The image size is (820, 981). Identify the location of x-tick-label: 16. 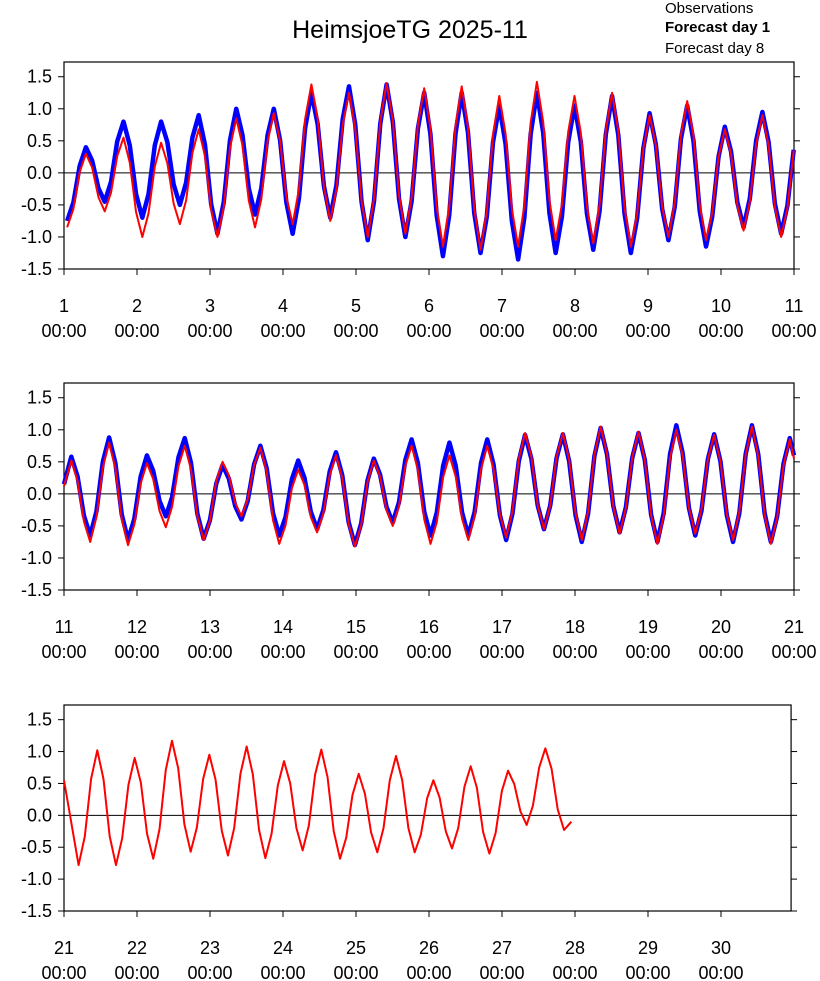
(429, 627).